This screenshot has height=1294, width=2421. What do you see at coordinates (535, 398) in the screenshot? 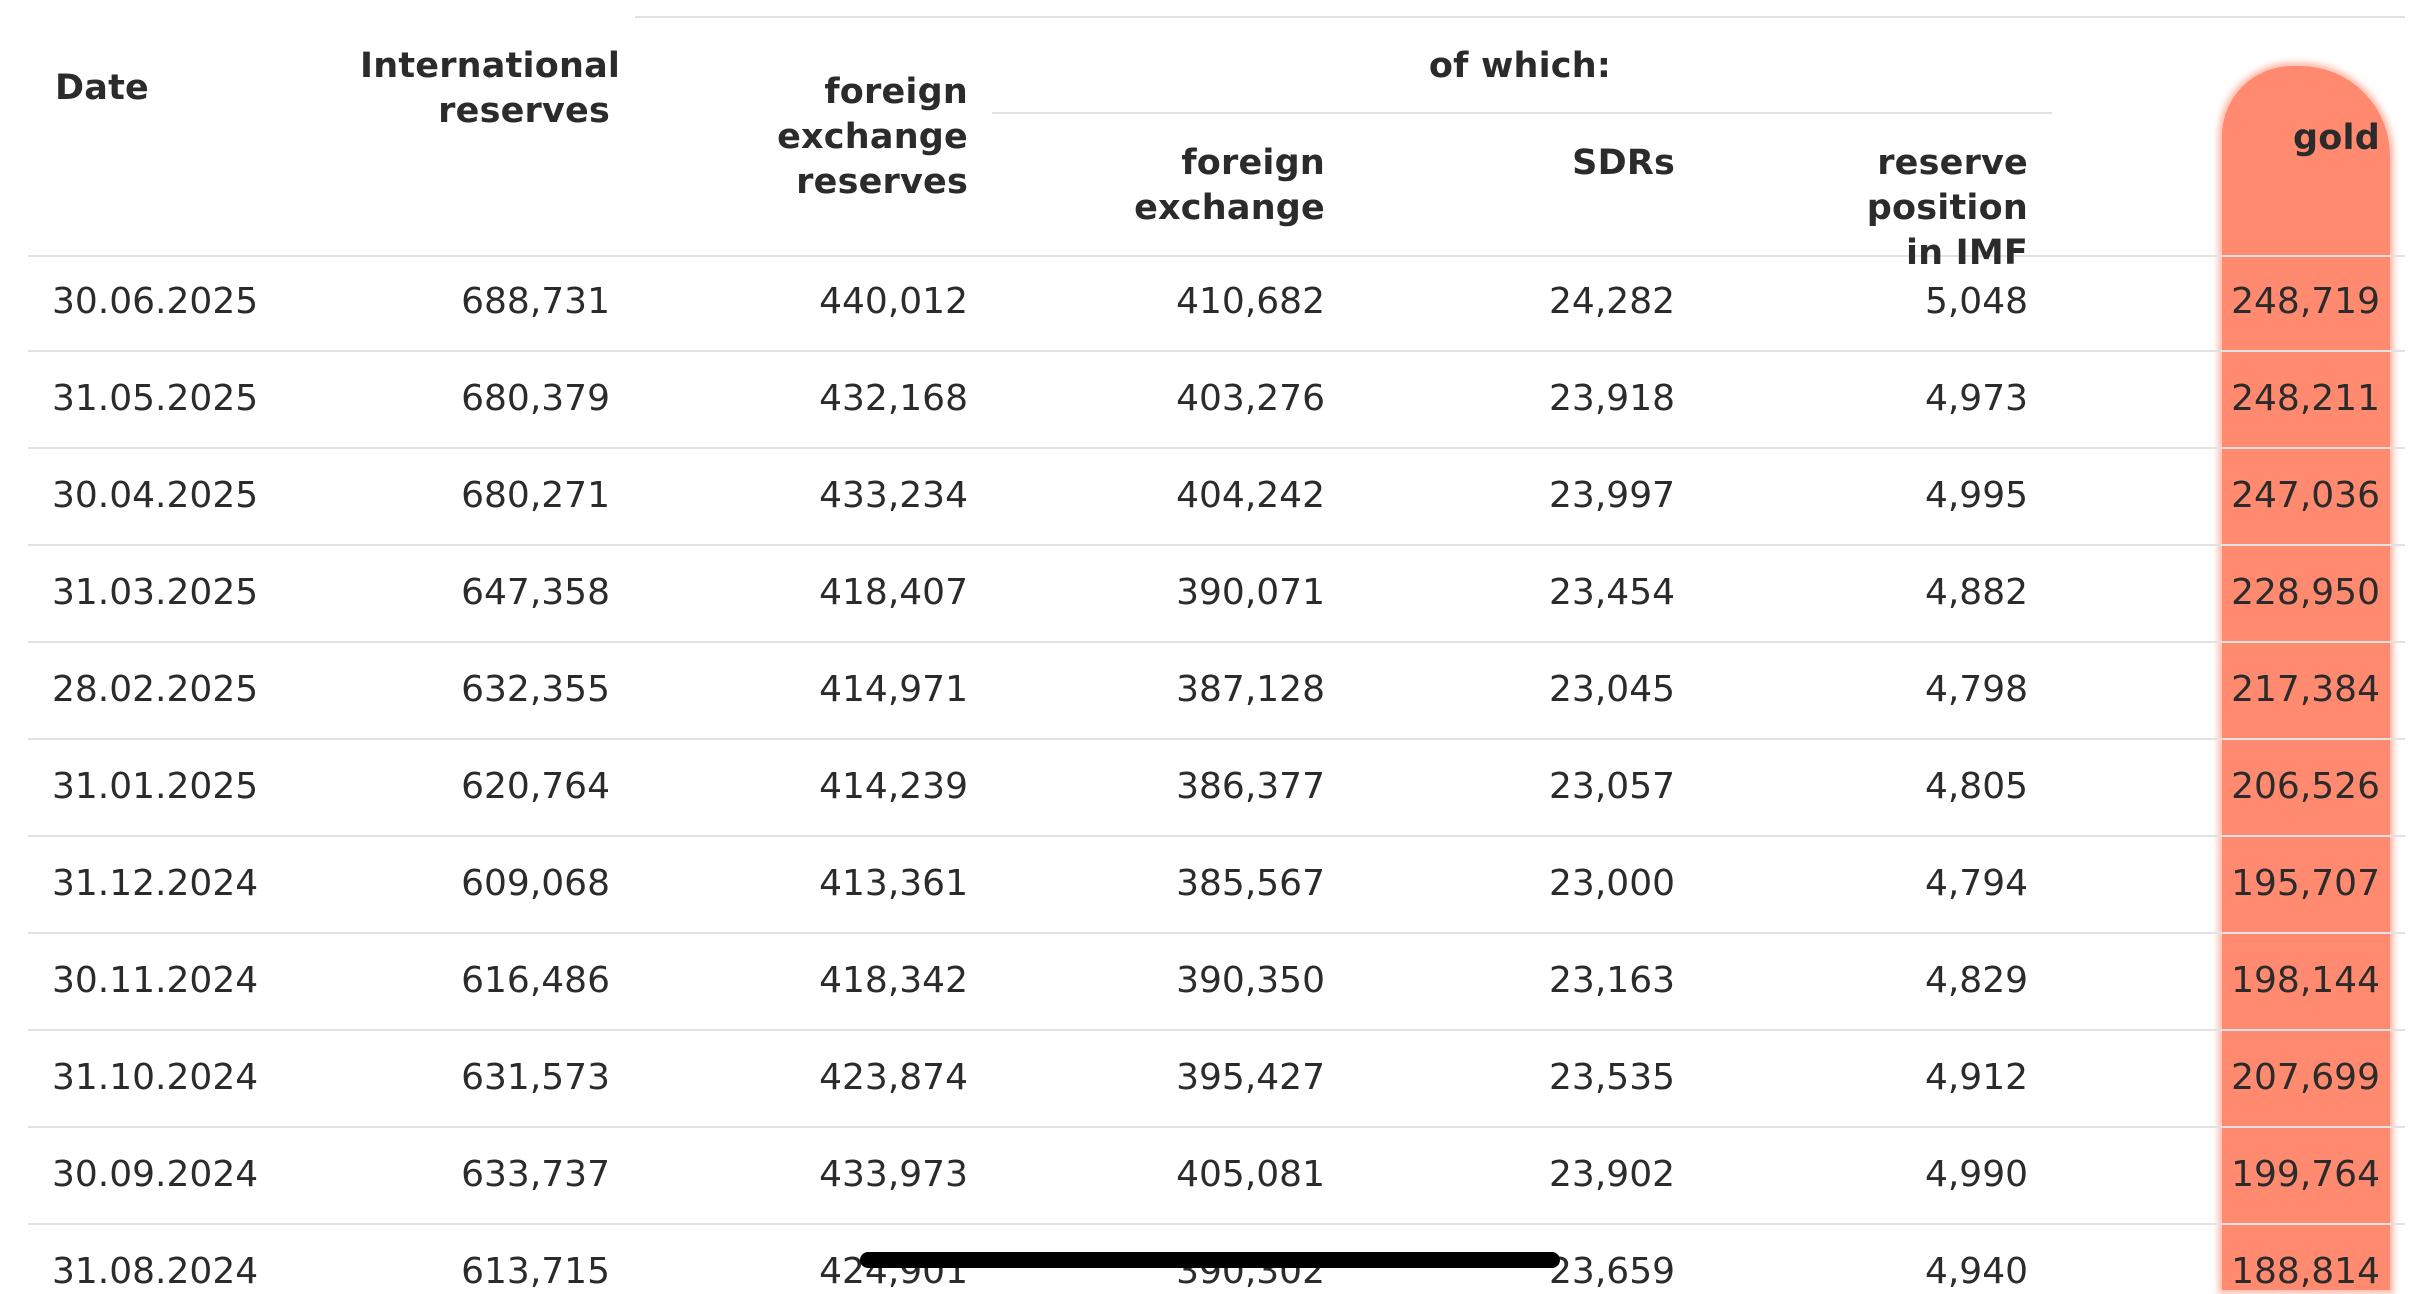
I see `international-reserves-cell: 680,379` at bounding box center [535, 398].